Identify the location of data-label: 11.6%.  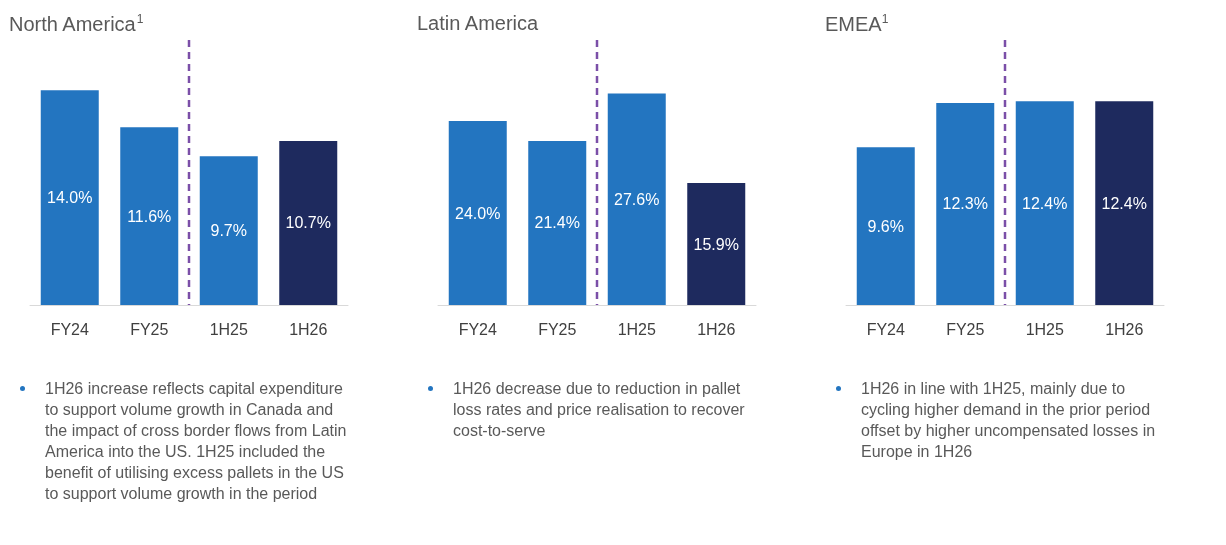
(149, 216).